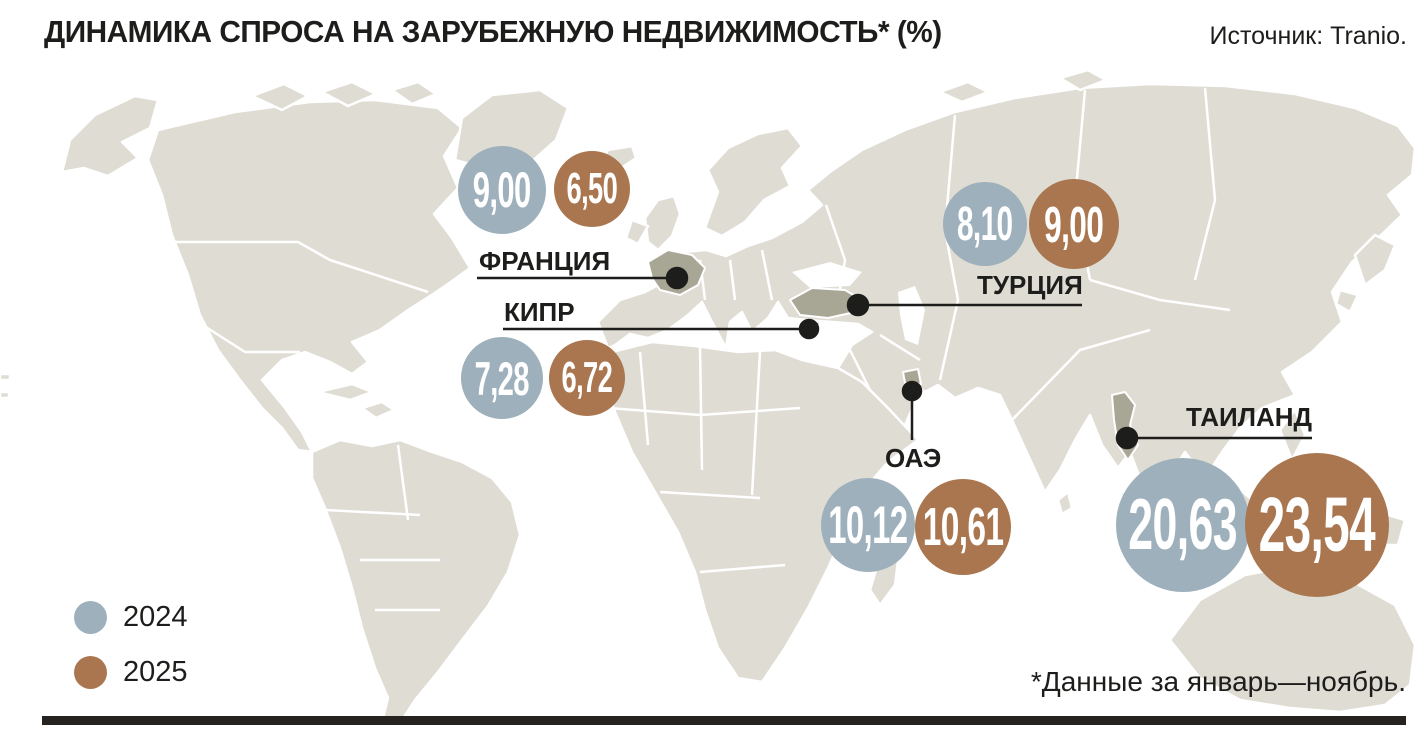 The image size is (1420, 745). What do you see at coordinates (1030, 285) in the screenshot?
I see `country-label-turkey: ТУРЦИЯ` at bounding box center [1030, 285].